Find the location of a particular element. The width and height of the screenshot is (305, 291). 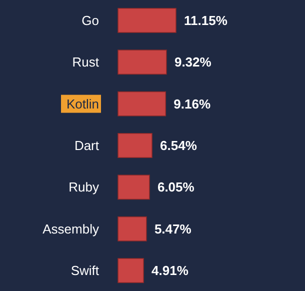

y-tick-label: Dart is located at coordinates (87, 146).